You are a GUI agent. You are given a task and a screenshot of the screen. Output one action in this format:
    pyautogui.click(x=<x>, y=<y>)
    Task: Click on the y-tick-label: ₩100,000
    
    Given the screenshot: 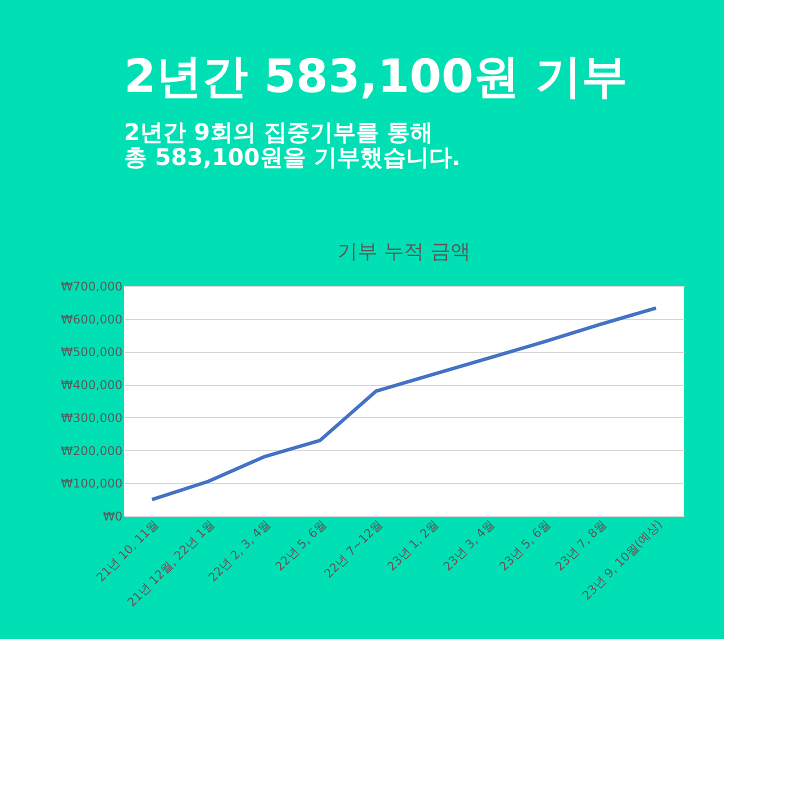 What is the action you would take?
    pyautogui.click(x=91, y=483)
    